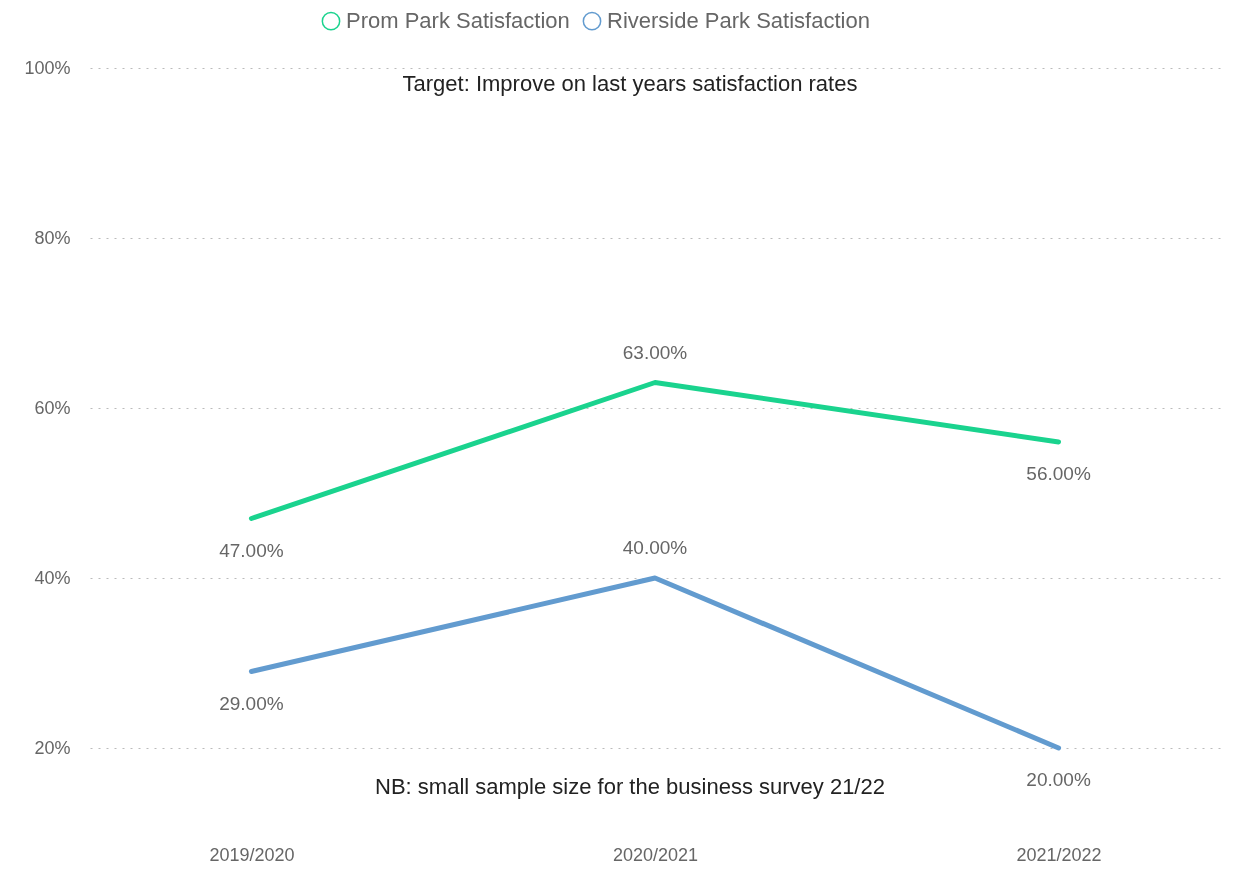 The image size is (1246, 870). What do you see at coordinates (1058, 779) in the screenshot?
I see `data-label: 20.00%` at bounding box center [1058, 779].